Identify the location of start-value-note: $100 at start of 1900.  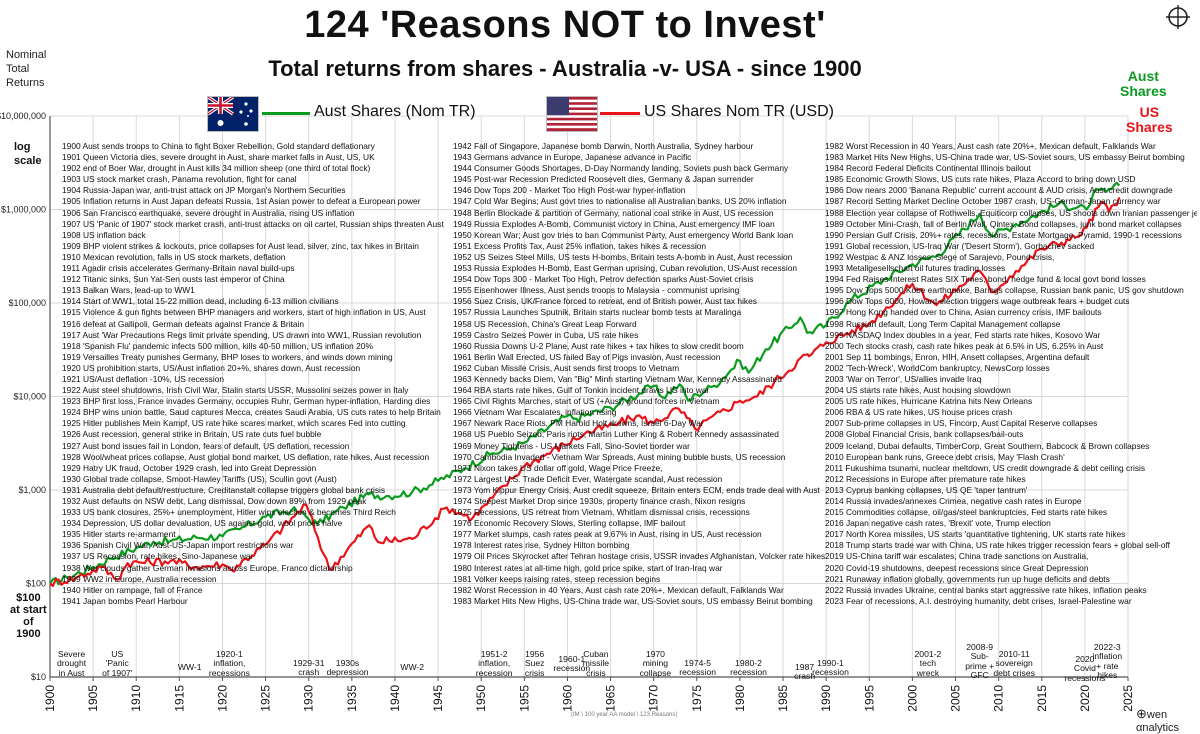
(28, 616).